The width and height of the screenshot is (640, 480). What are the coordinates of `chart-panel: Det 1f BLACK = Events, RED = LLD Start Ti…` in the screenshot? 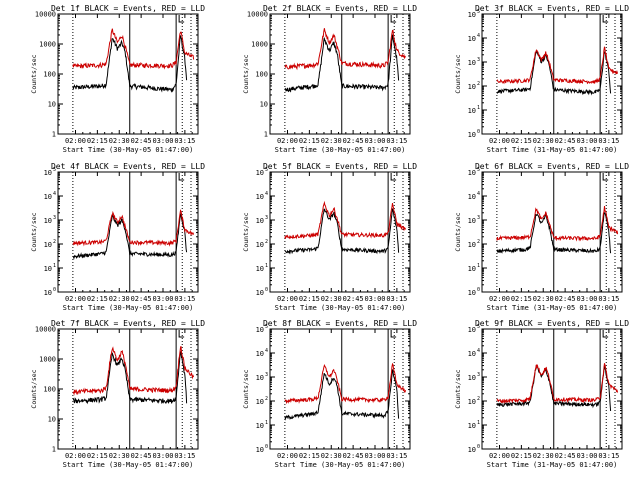 It's located at (117, 79).